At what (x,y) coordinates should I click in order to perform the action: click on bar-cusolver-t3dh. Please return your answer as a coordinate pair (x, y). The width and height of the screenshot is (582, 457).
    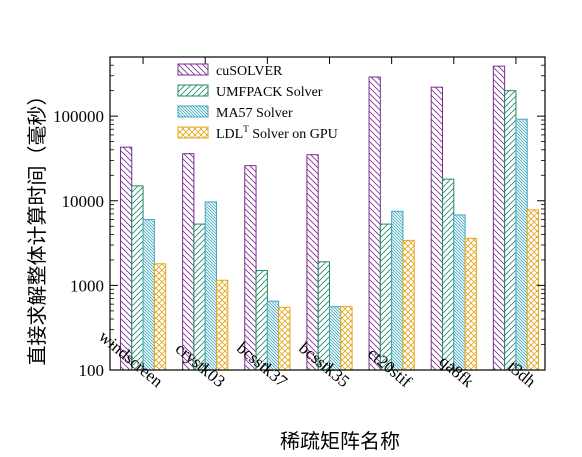
    Looking at the image, I should click on (499, 218).